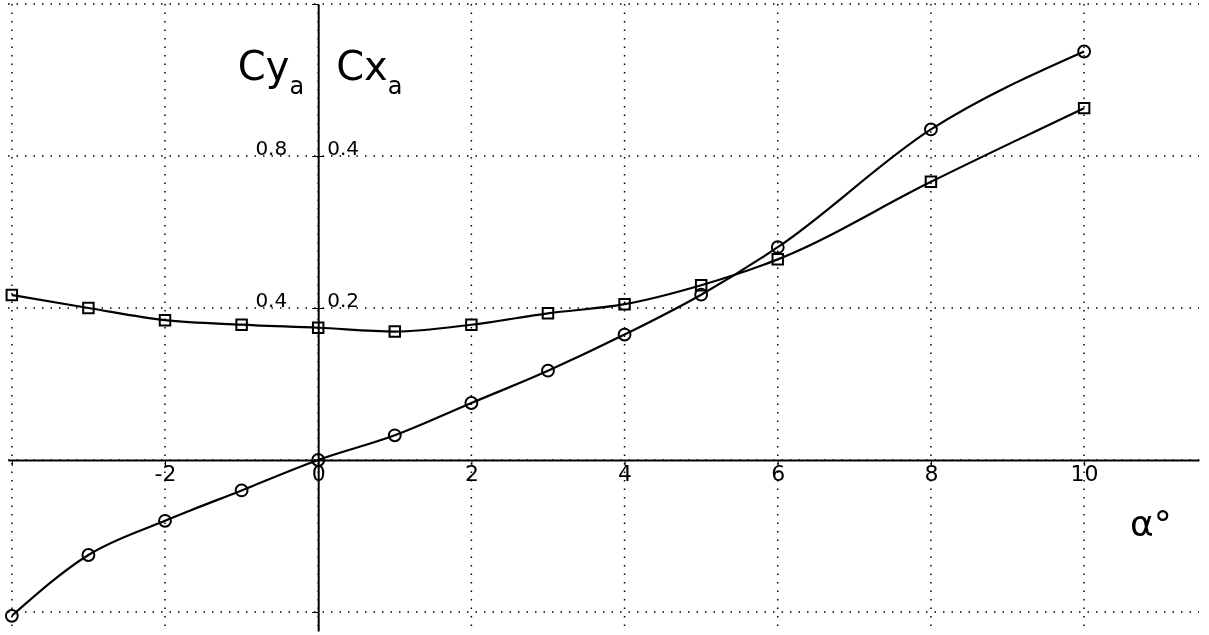 The width and height of the screenshot is (1209, 635). I want to click on x-tick-label: 10, so click(1084, 473).